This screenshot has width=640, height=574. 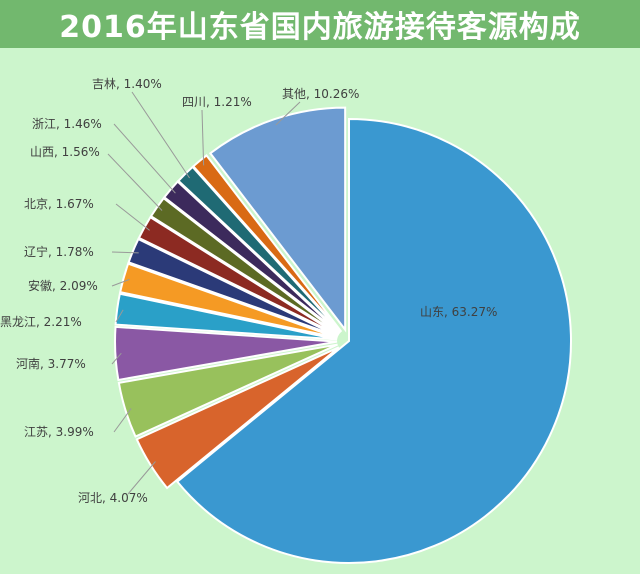 I want to click on pie-slice-河北, so click(x=237, y=418).